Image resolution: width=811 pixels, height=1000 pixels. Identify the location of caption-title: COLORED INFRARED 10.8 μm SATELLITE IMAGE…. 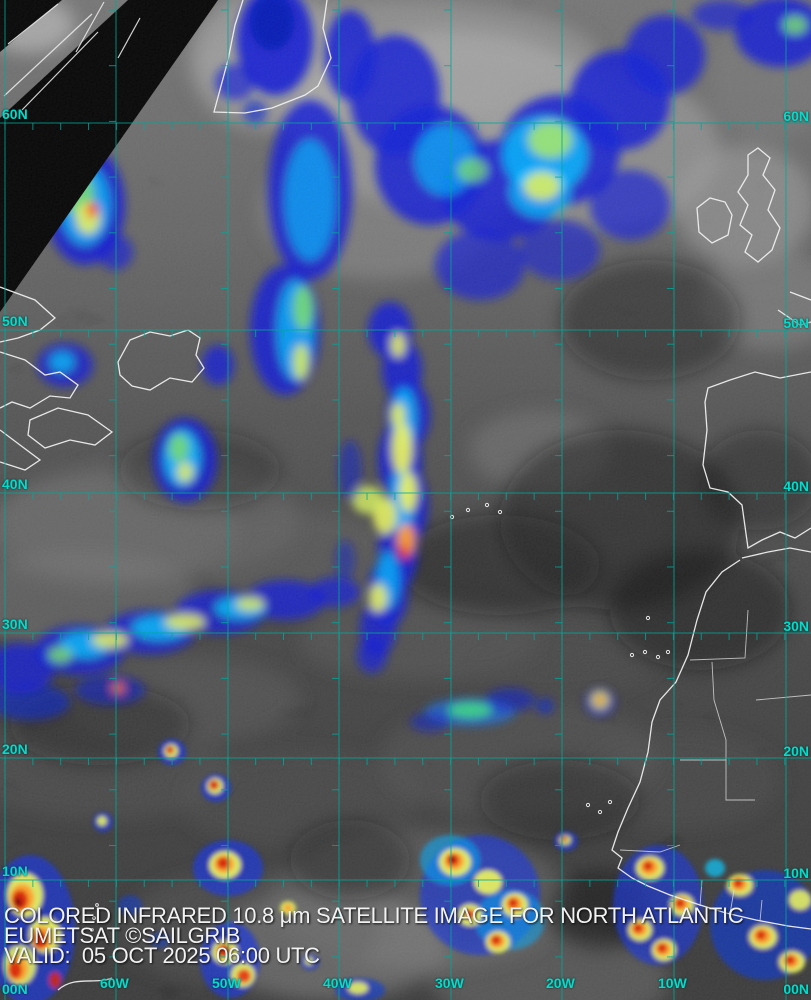
(374, 915).